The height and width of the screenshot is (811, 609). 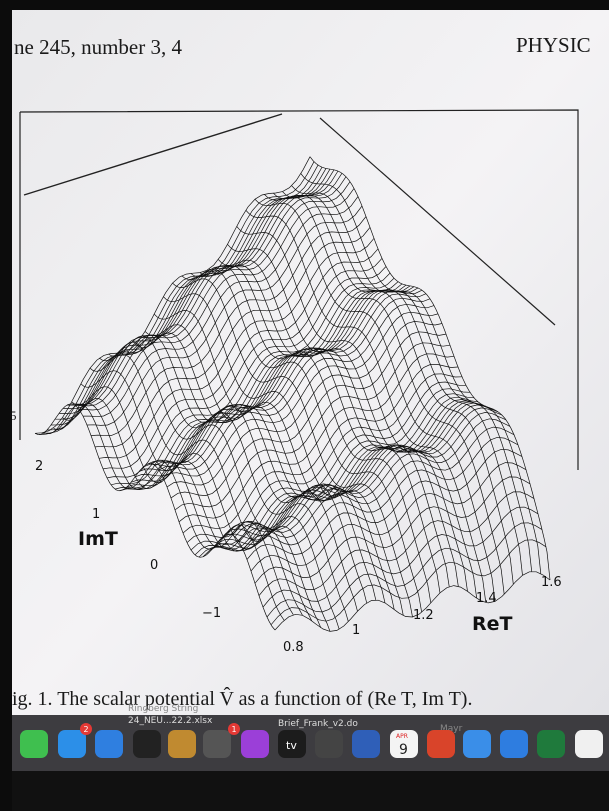 What do you see at coordinates (423, 615) in the screenshot?
I see `ret-tick: 1.2` at bounding box center [423, 615].